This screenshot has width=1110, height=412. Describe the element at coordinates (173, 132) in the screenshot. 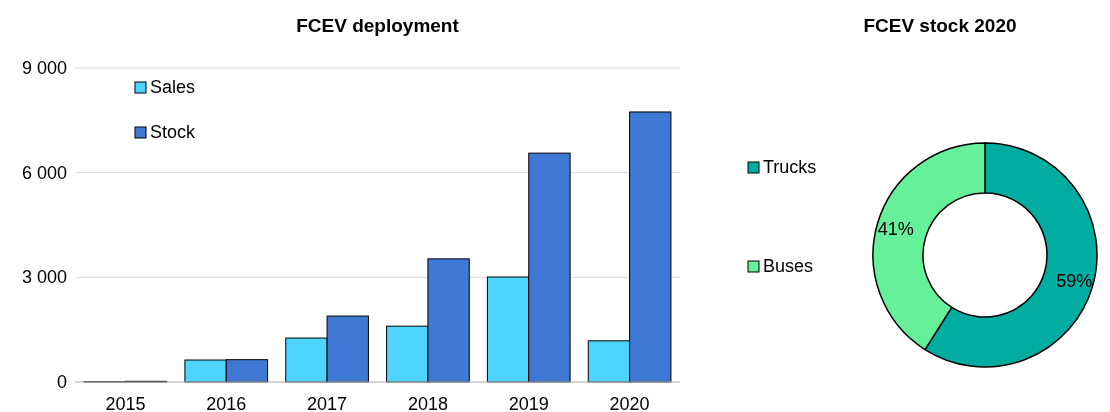

I see `legend-label: Stock` at that location.